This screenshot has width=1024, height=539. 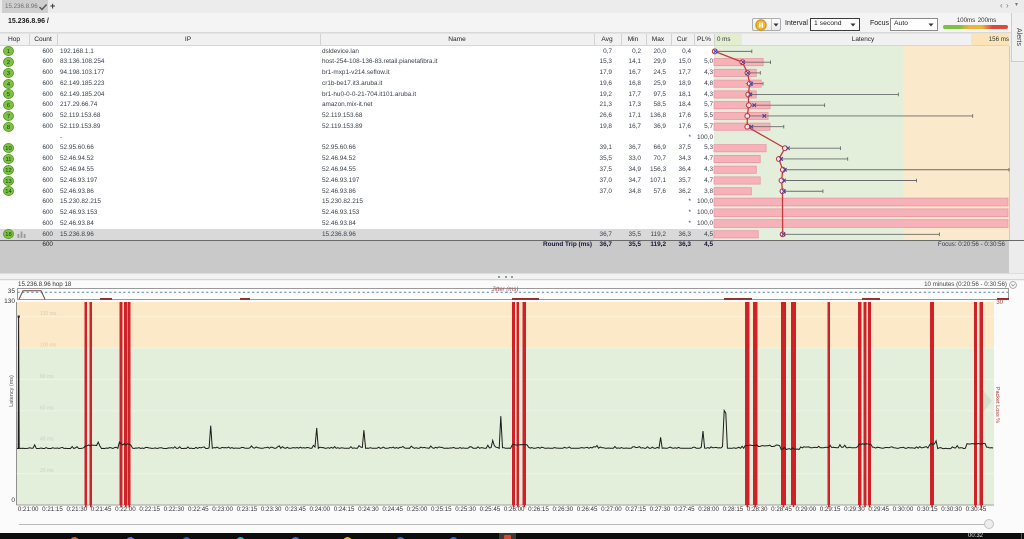 What do you see at coordinates (8, 96) in the screenshot?
I see `svg-text: 5` at bounding box center [8, 96].